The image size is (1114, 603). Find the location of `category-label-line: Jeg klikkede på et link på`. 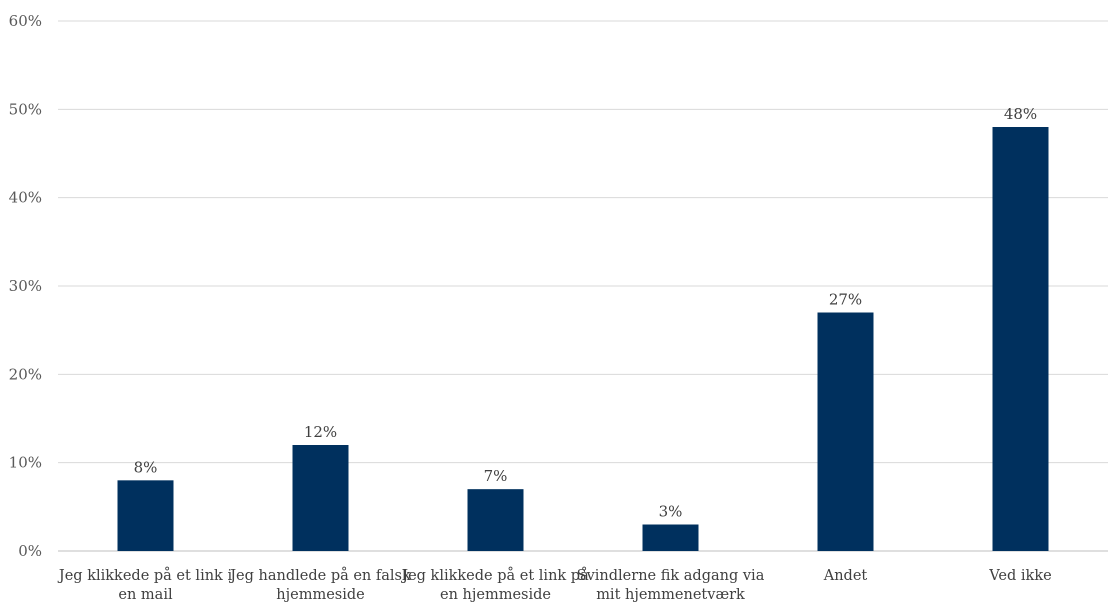

category-label-line: Jeg klikkede på et link på is located at coordinates (494, 575).